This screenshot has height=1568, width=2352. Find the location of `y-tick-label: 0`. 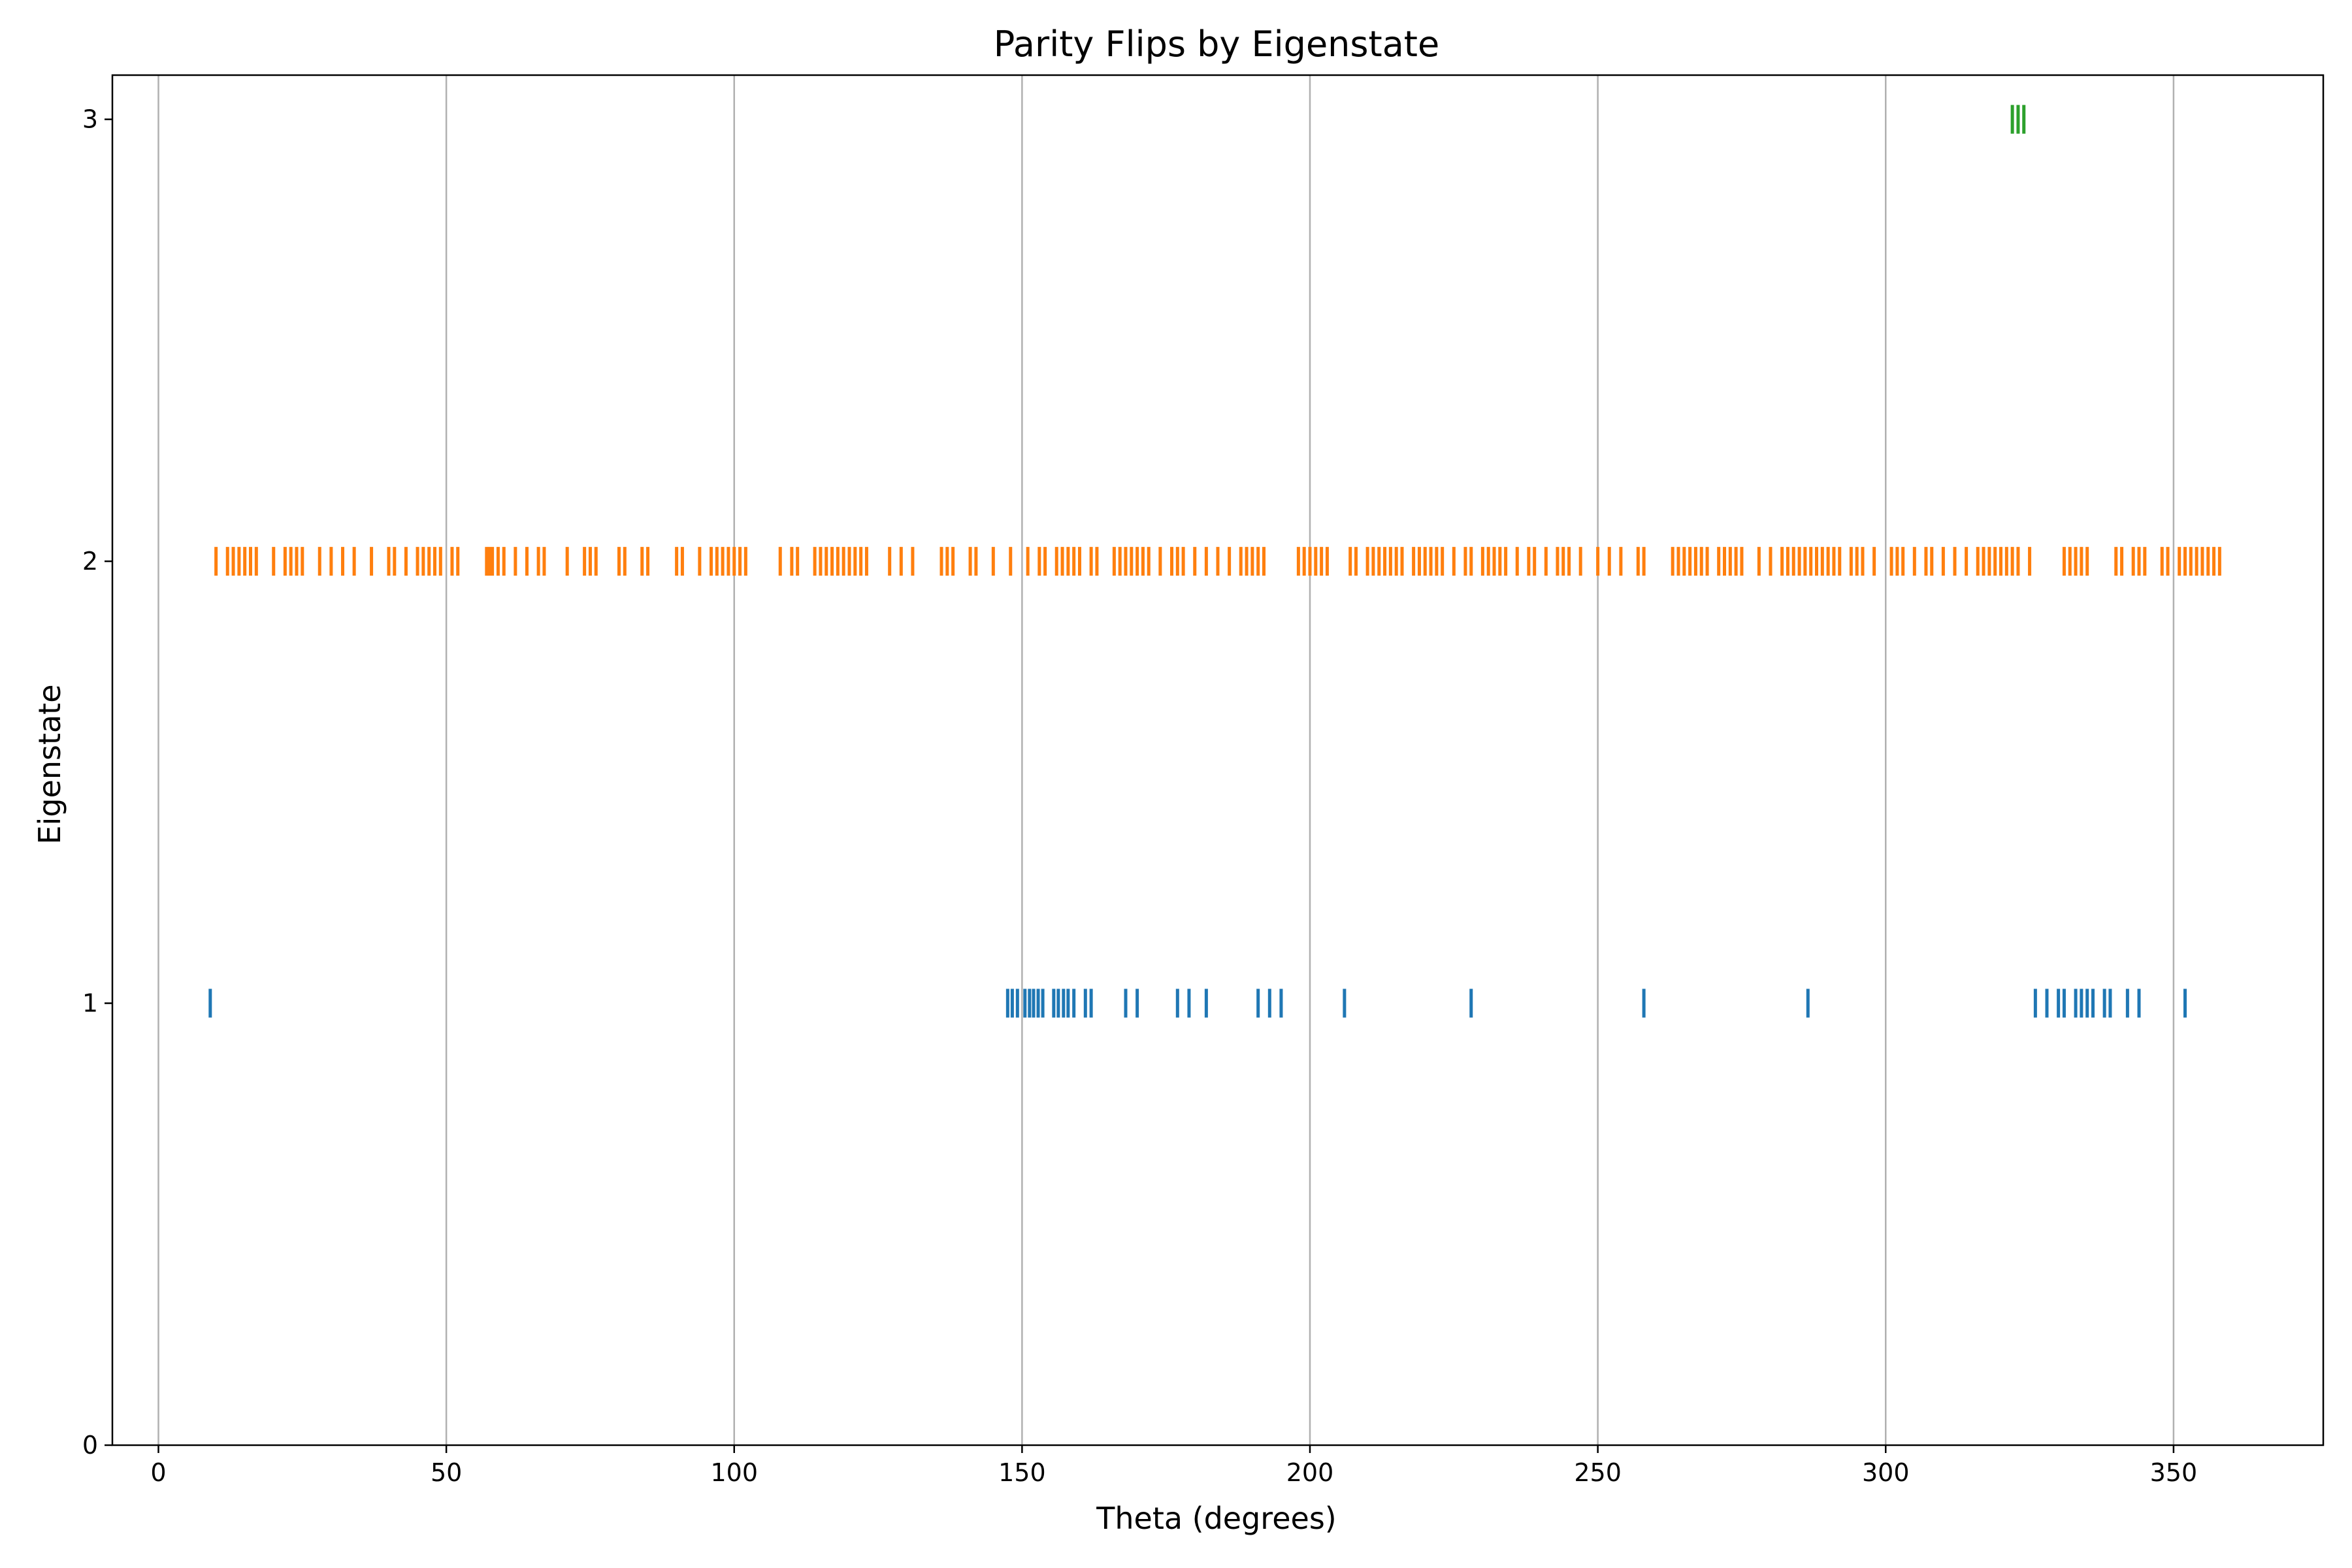

y-tick-label: 0 is located at coordinates (90, 1445).